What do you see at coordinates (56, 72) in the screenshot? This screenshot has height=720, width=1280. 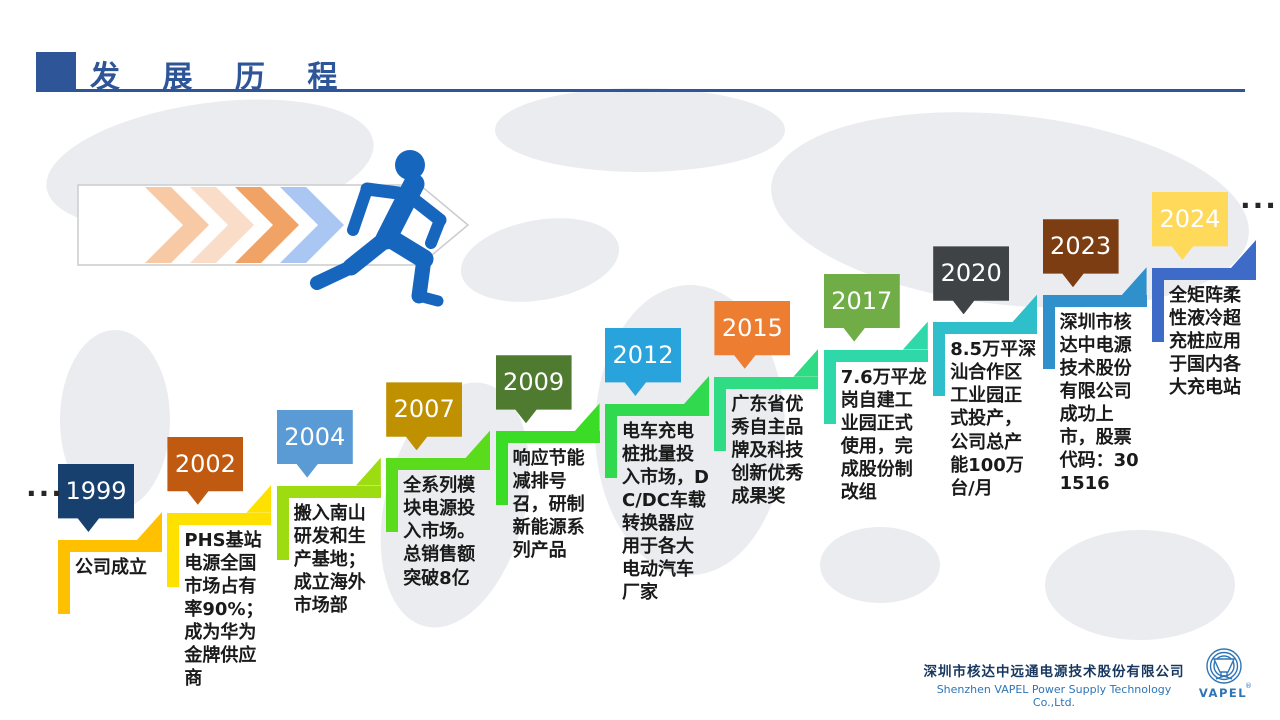 I see `title-accent-square` at bounding box center [56, 72].